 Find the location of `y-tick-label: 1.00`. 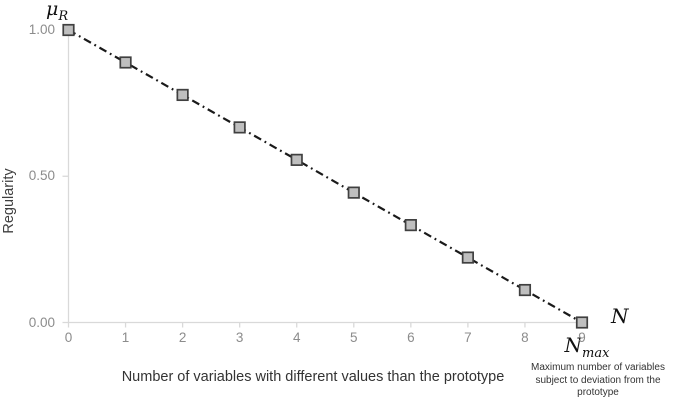

y-tick-label: 1.00 is located at coordinates (41, 29).